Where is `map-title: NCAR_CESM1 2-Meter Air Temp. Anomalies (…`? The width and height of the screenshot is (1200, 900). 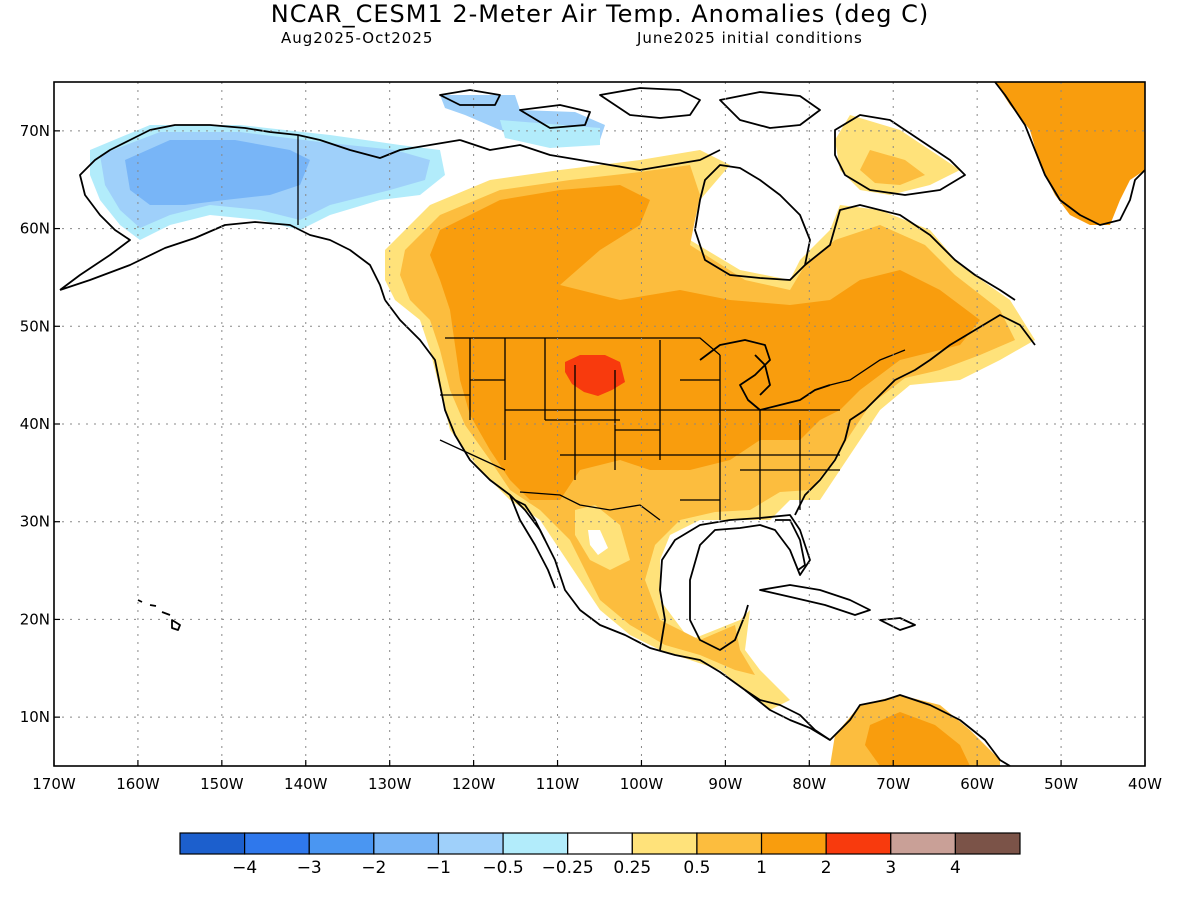 map-title: NCAR_CESM1 2-Meter Air Temp. Anomalies (… is located at coordinates (600, 14).